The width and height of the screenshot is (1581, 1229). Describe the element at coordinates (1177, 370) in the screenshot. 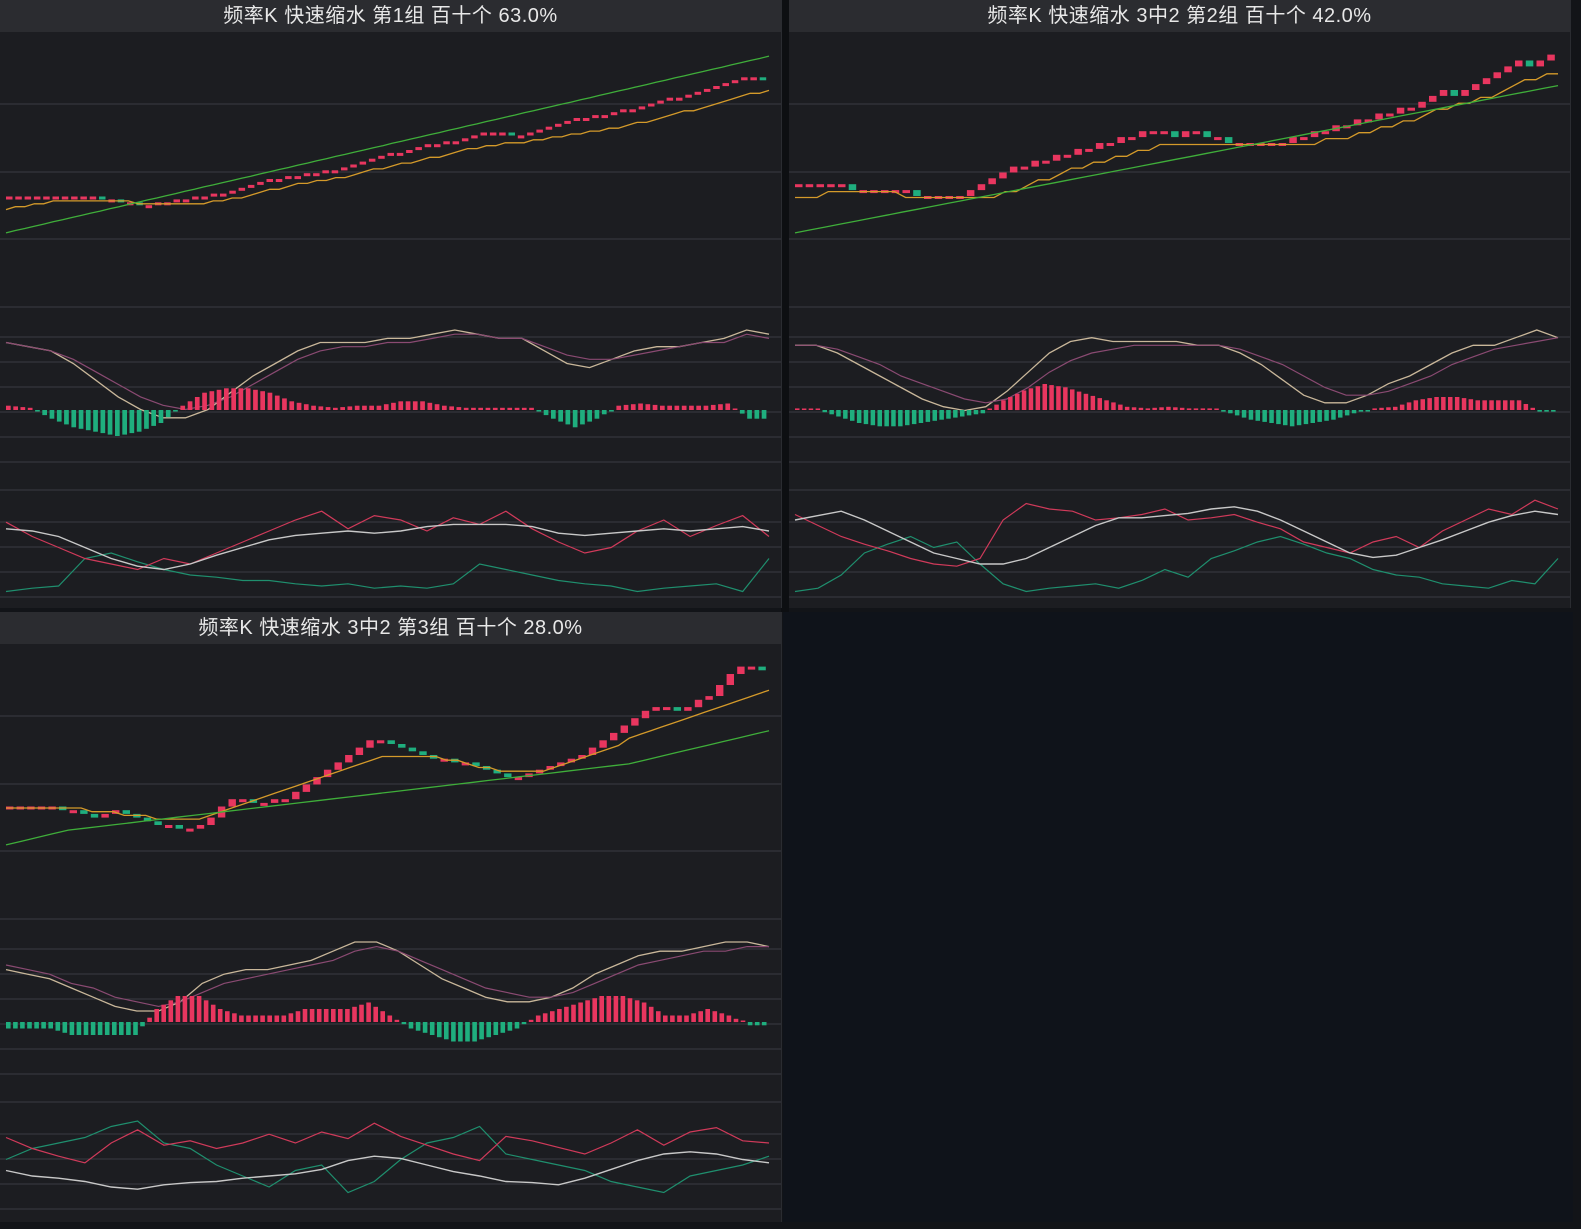

I see `macd-dea-line` at that location.